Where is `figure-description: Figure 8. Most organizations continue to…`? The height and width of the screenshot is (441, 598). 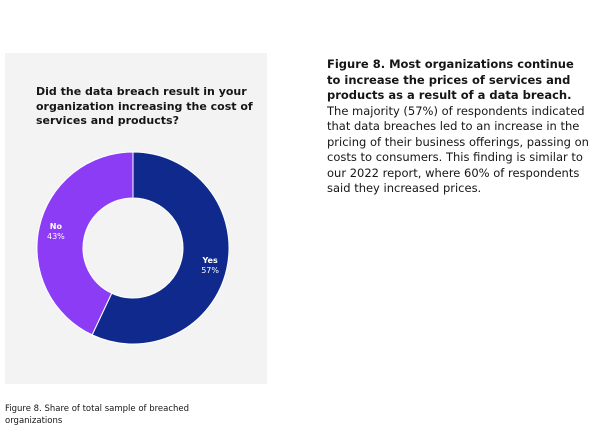
figure-description: Figure 8. Most organizations continue to… is located at coordinates (458, 127).